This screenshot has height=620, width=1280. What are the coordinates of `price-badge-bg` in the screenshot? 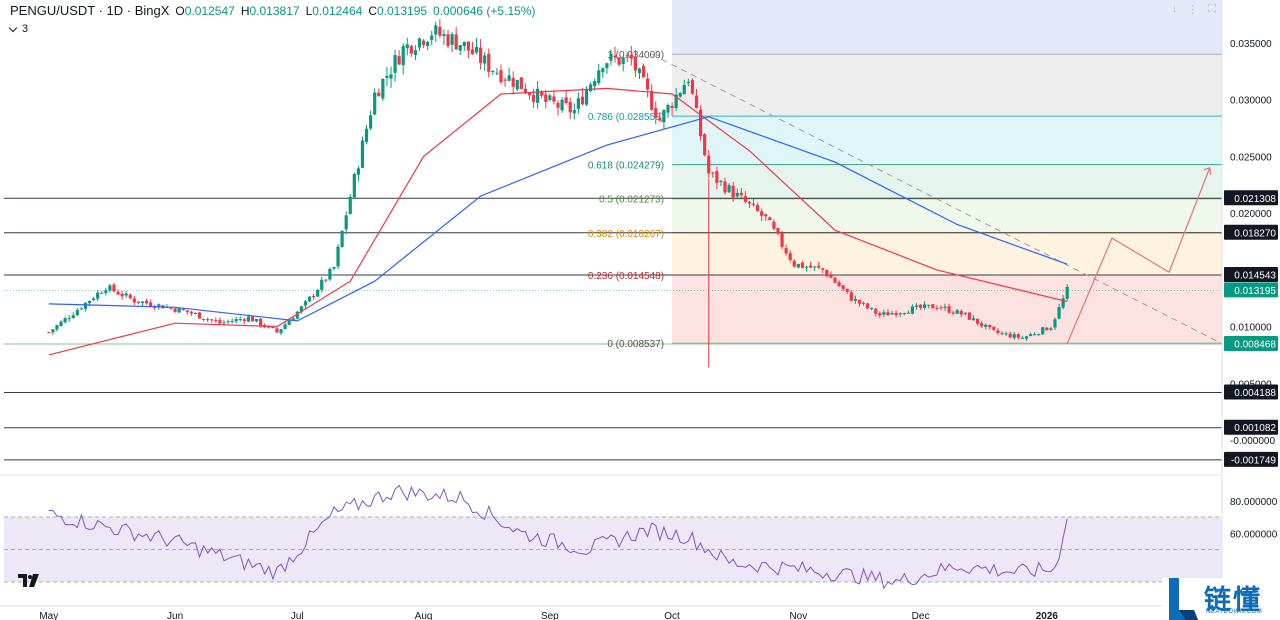 It's located at (1251, 459).